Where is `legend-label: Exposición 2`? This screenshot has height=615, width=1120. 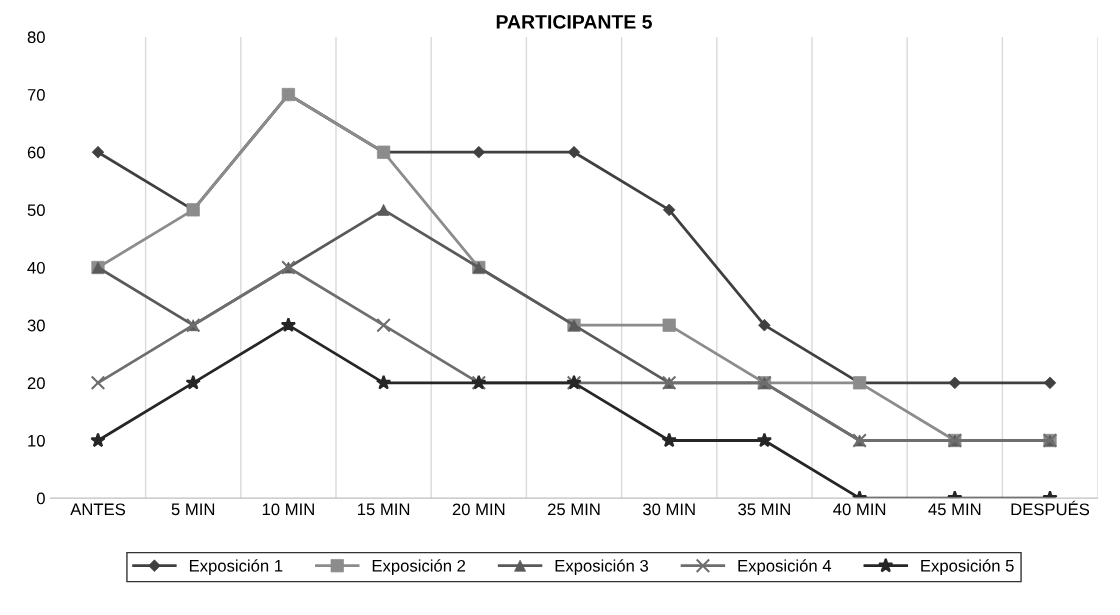 legend-label: Exposición 2 is located at coordinates (419, 567).